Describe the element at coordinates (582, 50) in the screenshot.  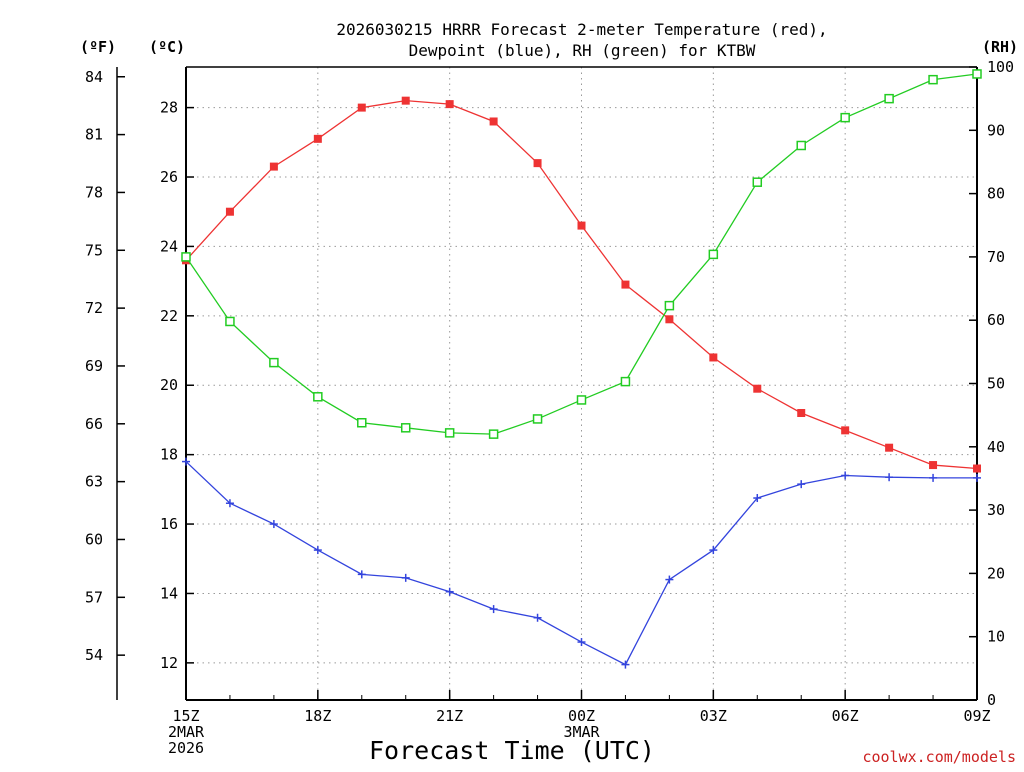
I see `chart-title-line-2: Dewpoint (blue), RH (green) for KTBW` at that location.